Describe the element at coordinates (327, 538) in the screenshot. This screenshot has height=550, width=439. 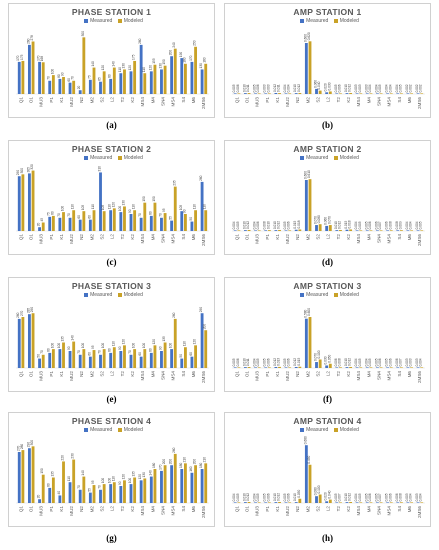
I see `caption-h: (h)` at that location.